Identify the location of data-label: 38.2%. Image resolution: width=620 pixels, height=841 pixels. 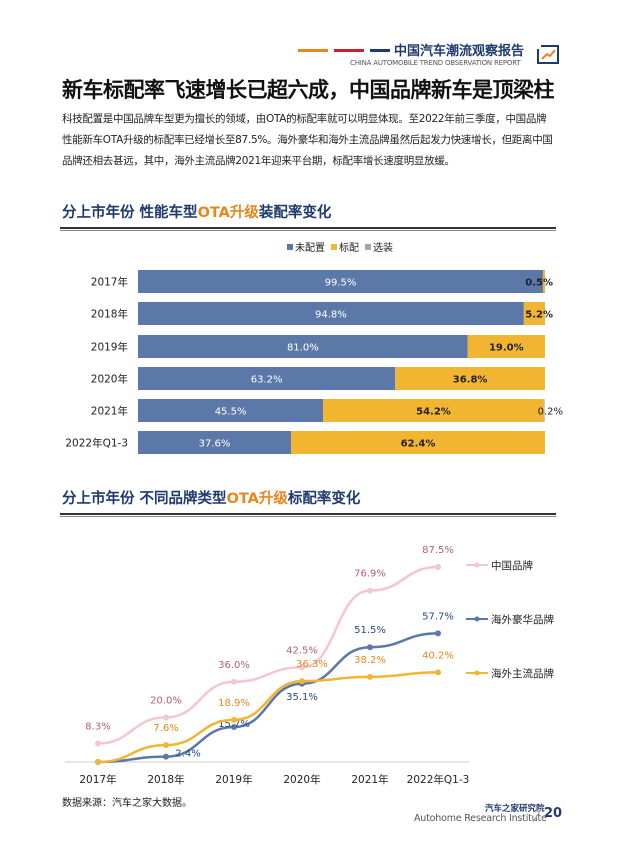
(370, 660).